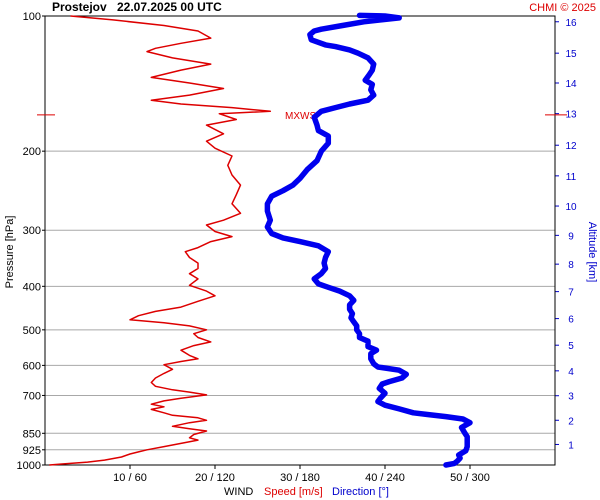 This screenshot has height=500, width=600. What do you see at coordinates (215, 478) in the screenshot?
I see `x-tick-20: 20 / 120` at bounding box center [215, 478].